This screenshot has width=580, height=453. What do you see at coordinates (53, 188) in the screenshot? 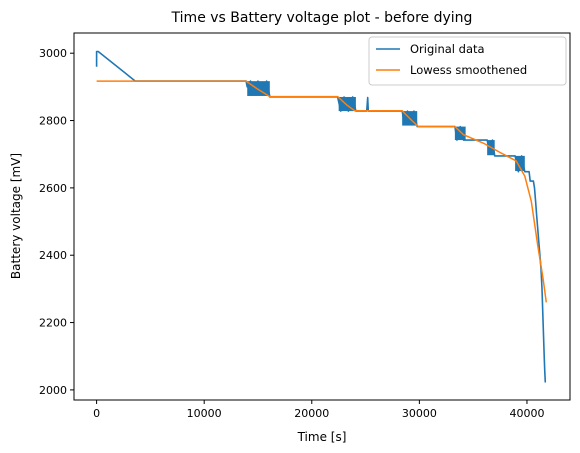
I see `y-tick-label: 2600` at bounding box center [53, 188].